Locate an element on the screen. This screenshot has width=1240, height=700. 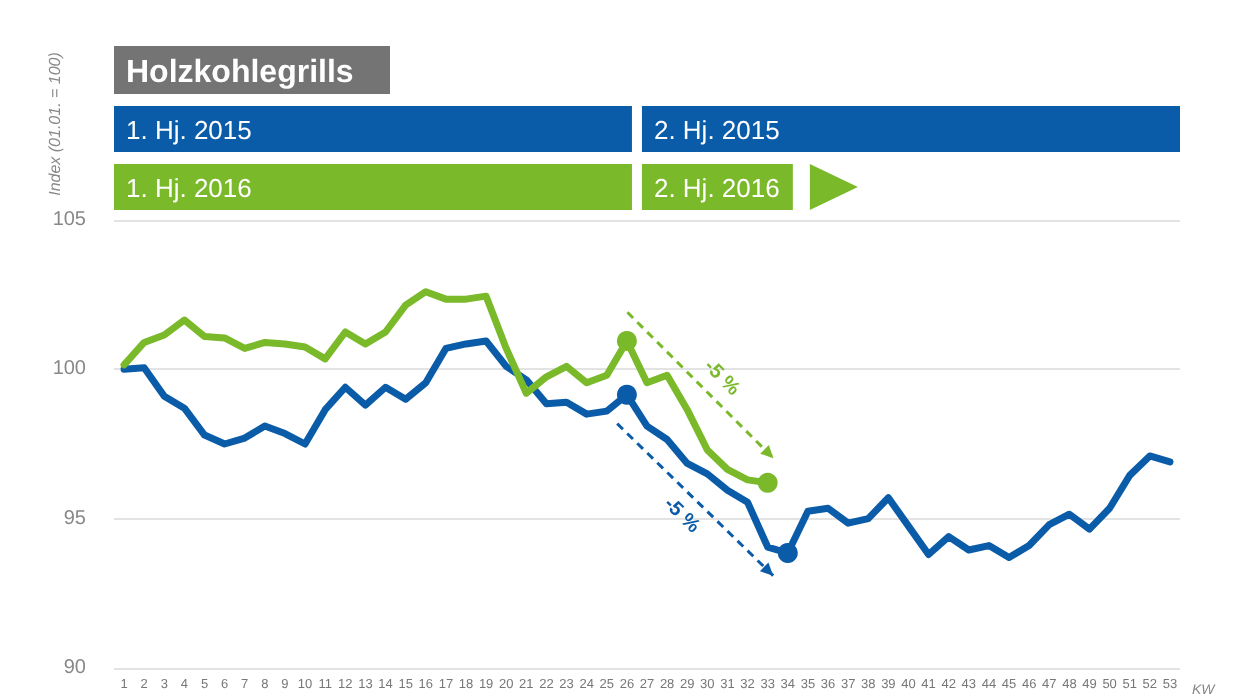
chart-title: Holzkohlegrills is located at coordinates (240, 73).